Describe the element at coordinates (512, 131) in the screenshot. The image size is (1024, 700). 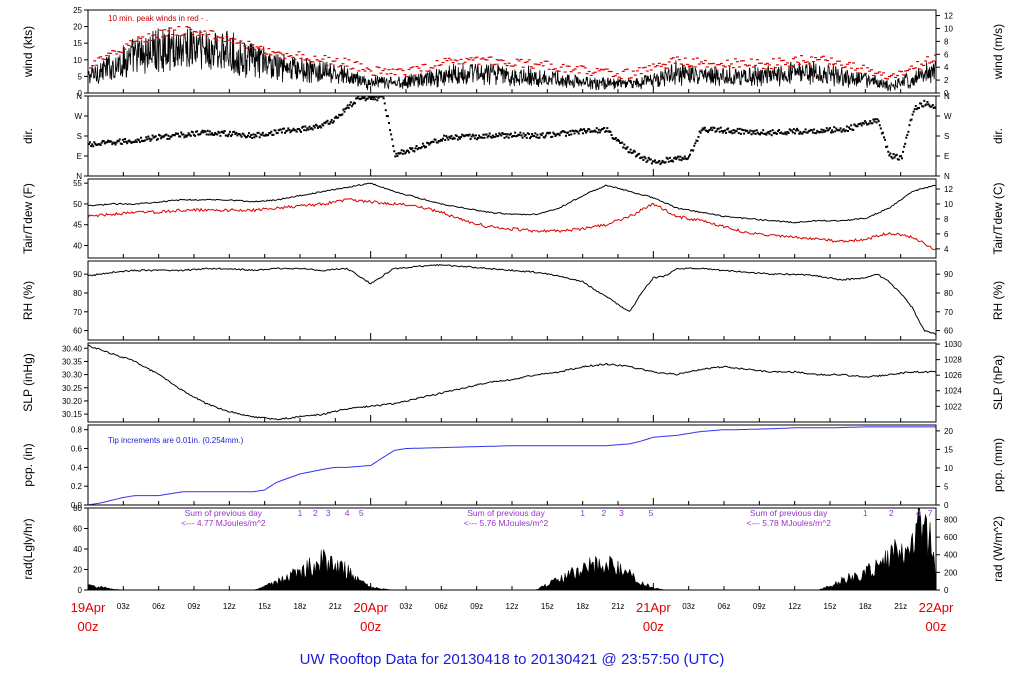
I see `series-wind-direction` at that location.